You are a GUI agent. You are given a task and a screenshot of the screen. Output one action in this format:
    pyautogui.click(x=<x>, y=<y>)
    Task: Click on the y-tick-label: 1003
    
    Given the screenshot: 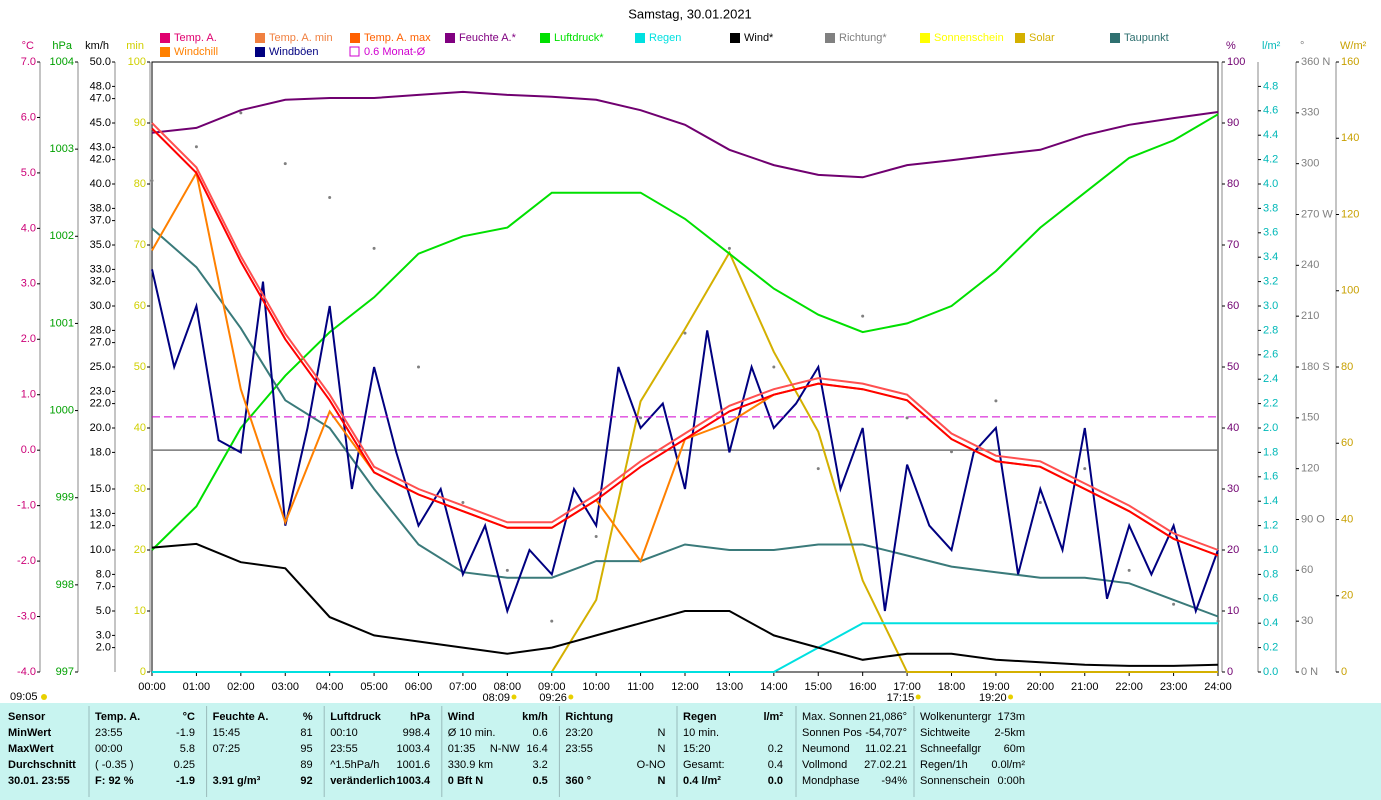 What is the action you would take?
    pyautogui.click(x=62, y=149)
    